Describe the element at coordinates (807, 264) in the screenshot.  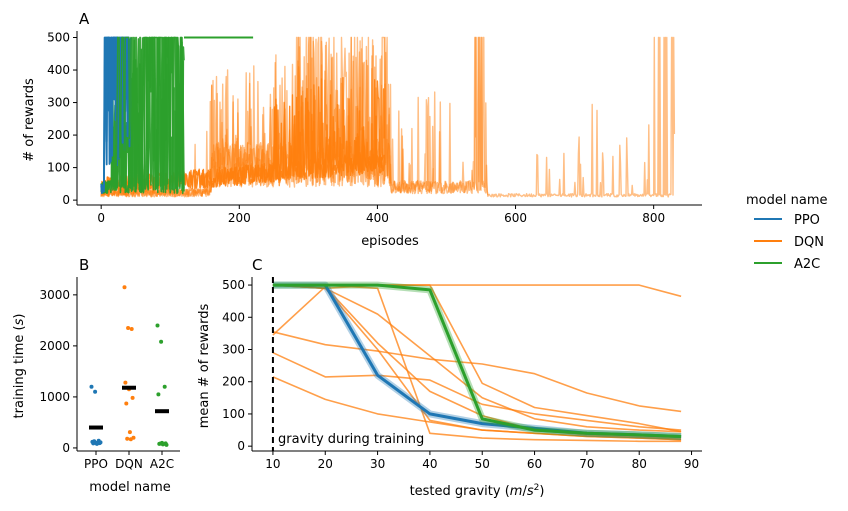
I see `legend-entry-a2c: A2C` at that location.